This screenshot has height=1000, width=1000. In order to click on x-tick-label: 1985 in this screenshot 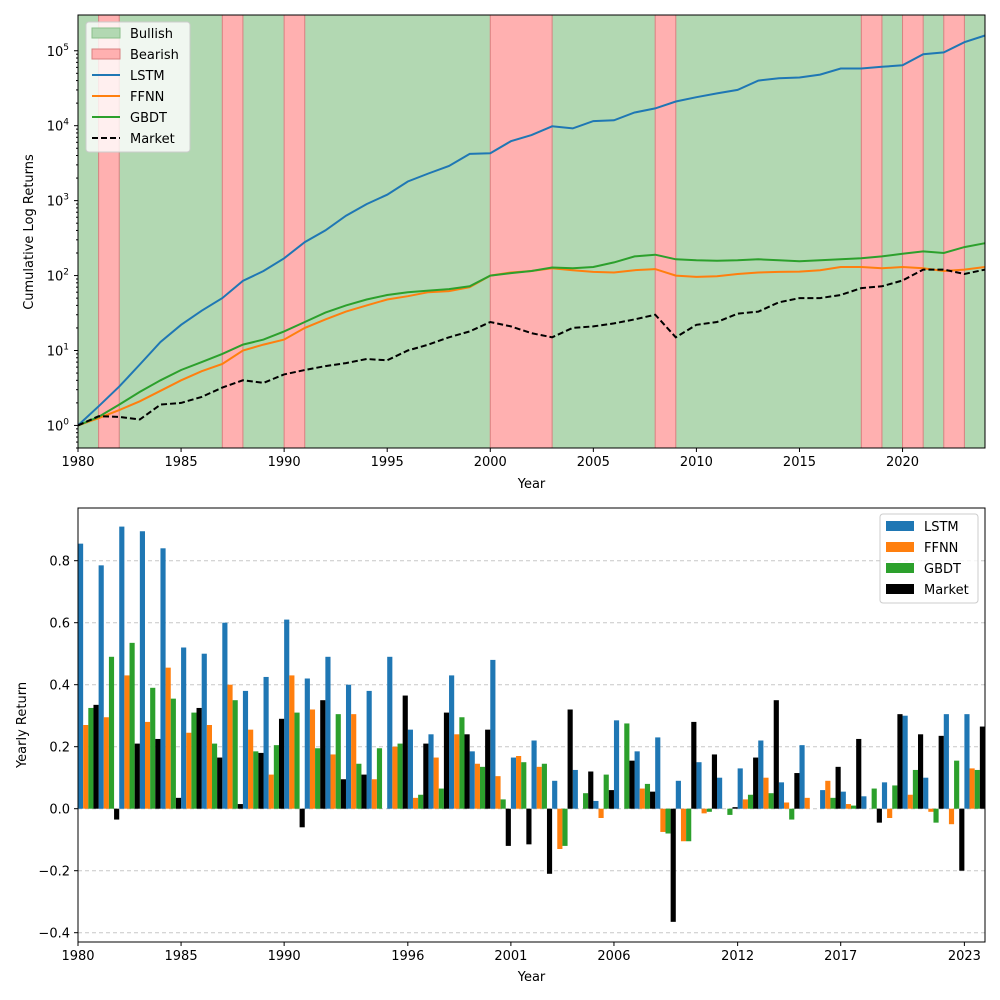, I will do `click(181, 462)`.